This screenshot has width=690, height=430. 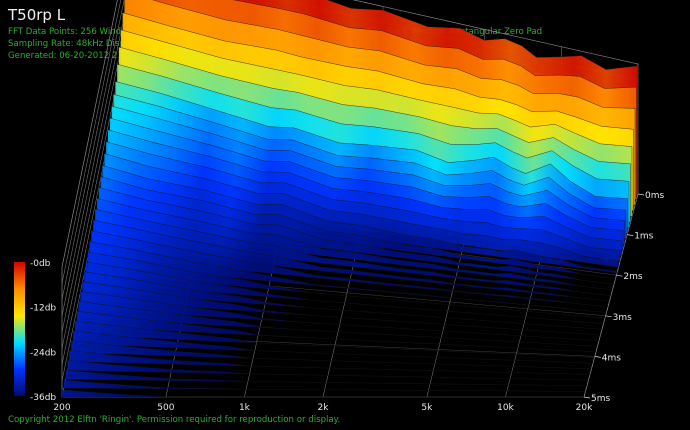 What do you see at coordinates (427, 408) in the screenshot?
I see `x-tick-label: 5k` at bounding box center [427, 408].